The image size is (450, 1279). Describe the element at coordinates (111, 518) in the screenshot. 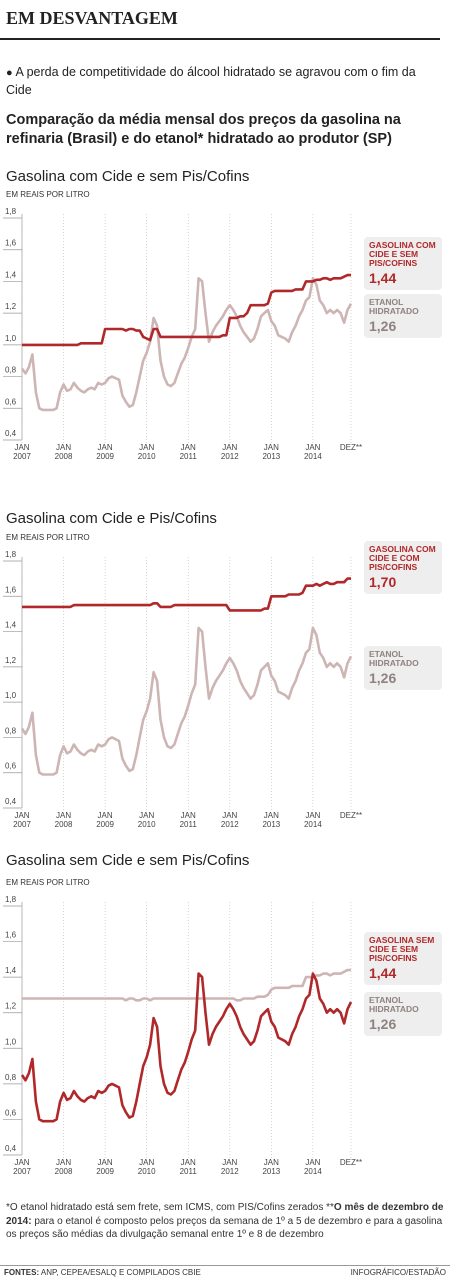

I see `chart-title: Gasolina com Cide e Pis/Cofins` at that location.